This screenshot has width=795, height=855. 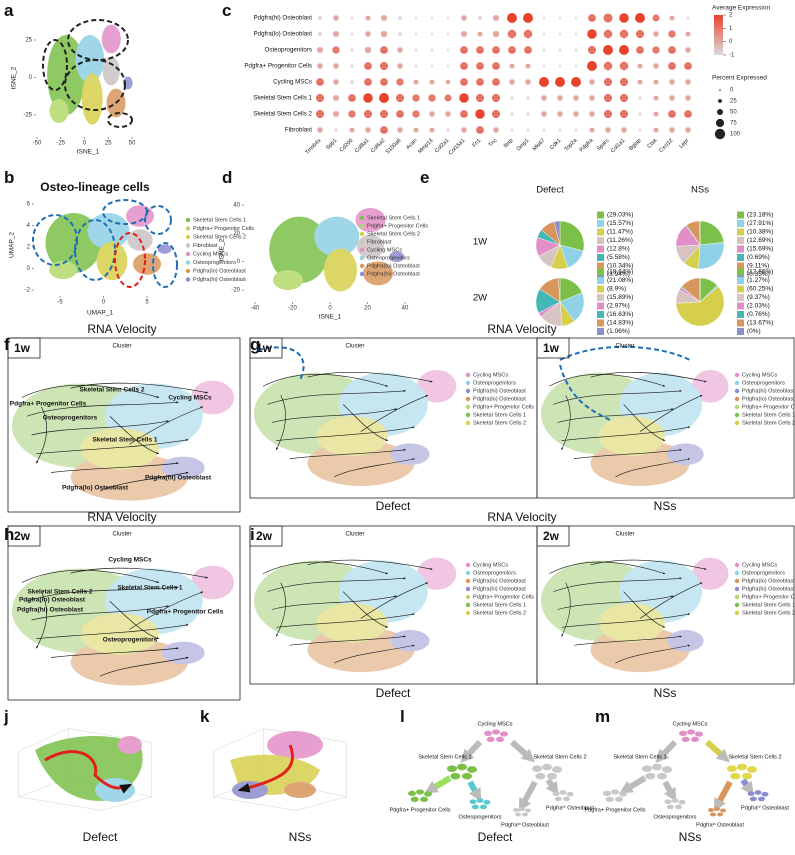 What do you see at coordinates (760, 223) in the screenshot?
I see `value-label: (27.91%)` at bounding box center [760, 223].